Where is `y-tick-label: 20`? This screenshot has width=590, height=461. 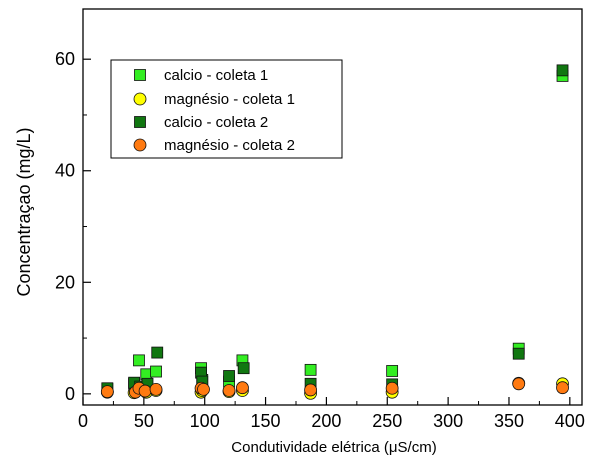
y-tick-label: 20 is located at coordinates (65, 282).